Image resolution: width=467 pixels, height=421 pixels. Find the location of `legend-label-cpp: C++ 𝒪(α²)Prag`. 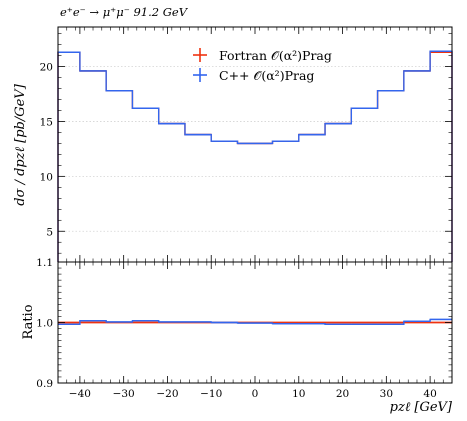

legend-label-cpp: C++ 𝒪(α²)Prag is located at coordinates (266, 75).